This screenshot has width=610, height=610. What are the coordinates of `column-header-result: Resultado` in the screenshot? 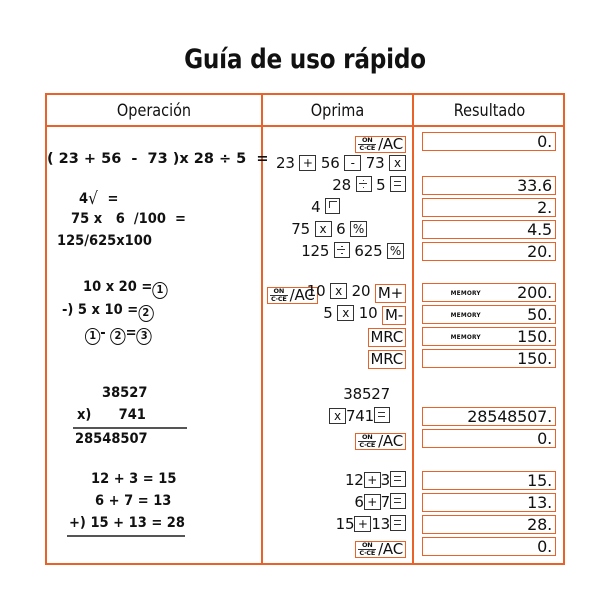 It's located at (489, 111).